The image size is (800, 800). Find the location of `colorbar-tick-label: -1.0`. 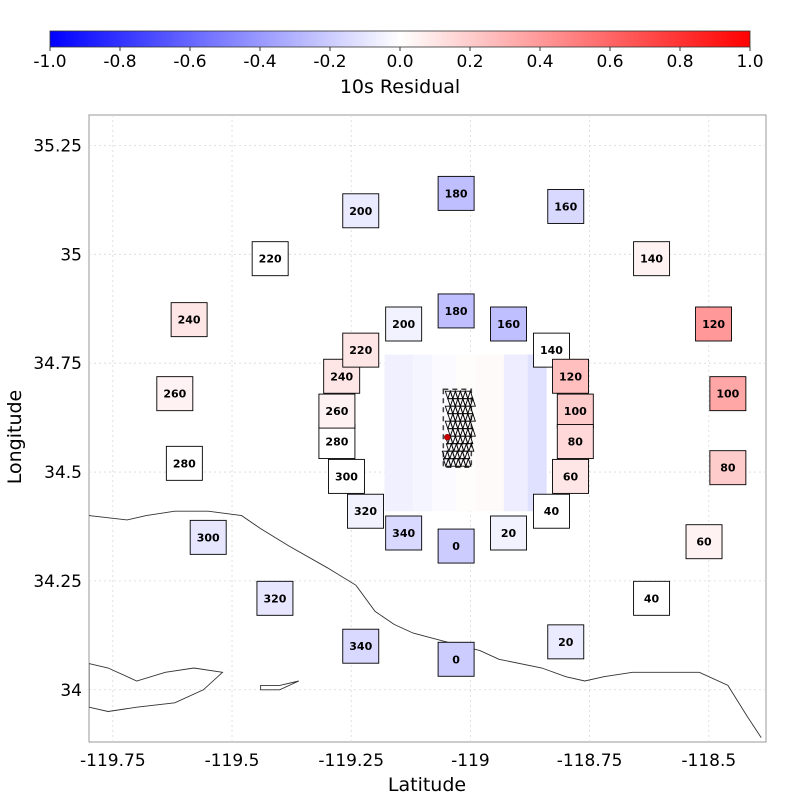

colorbar-tick-label: -1.0 is located at coordinates (49, 62).